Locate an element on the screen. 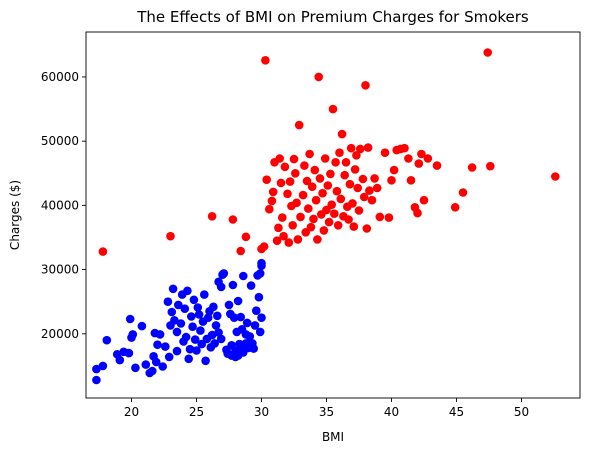 This screenshot has width=589, height=455. x-tick-label: 25 is located at coordinates (196, 412).